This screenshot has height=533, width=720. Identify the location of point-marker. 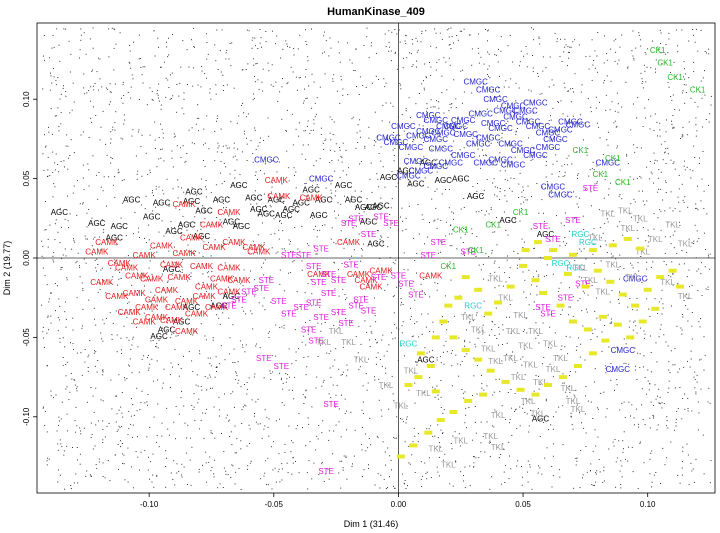
(587, 329).